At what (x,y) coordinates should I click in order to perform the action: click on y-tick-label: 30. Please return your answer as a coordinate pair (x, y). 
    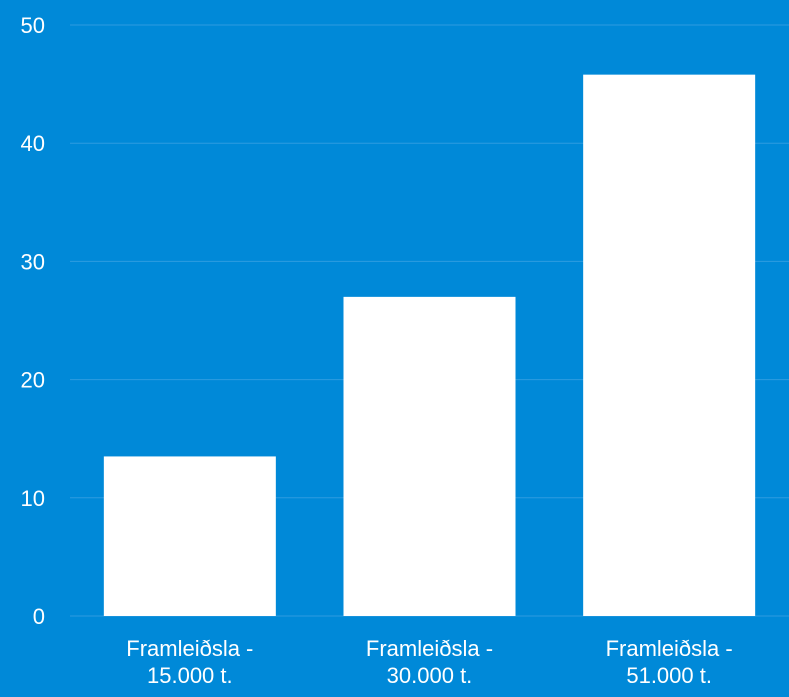
    Looking at the image, I should click on (33, 261).